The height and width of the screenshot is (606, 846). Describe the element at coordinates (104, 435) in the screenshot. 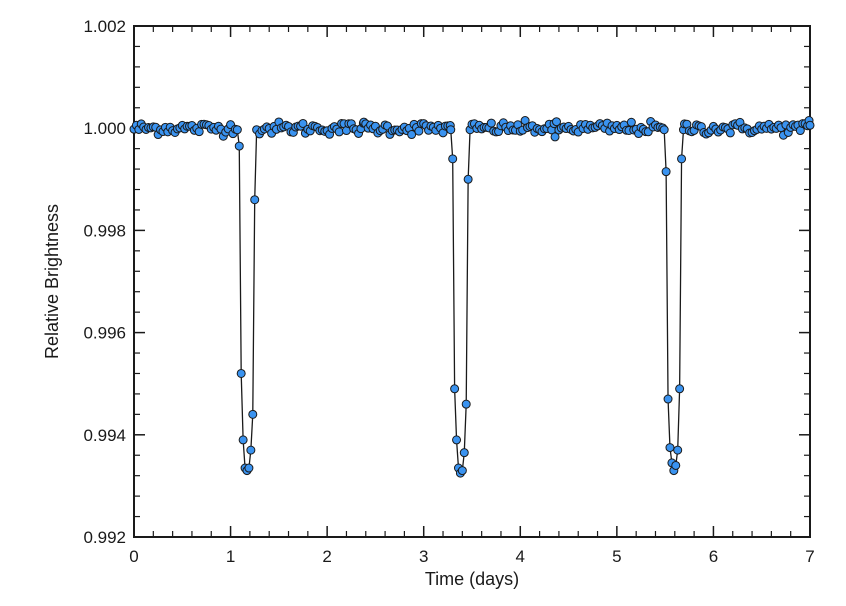

I see `y-tick-label: 0.994` at that location.